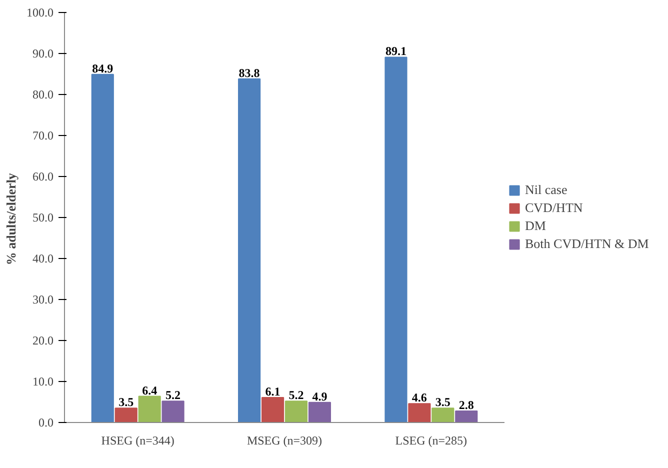 The height and width of the screenshot is (468, 668). I want to click on data-label: 4.6, so click(419, 397).